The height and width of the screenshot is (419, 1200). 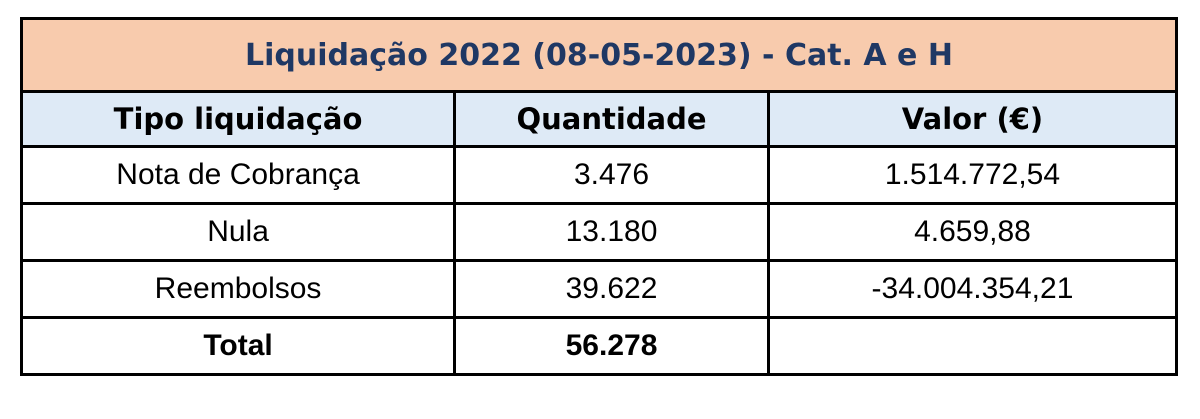 What do you see at coordinates (972, 119) in the screenshot?
I see `column-header-valor: Valor (€)` at bounding box center [972, 119].